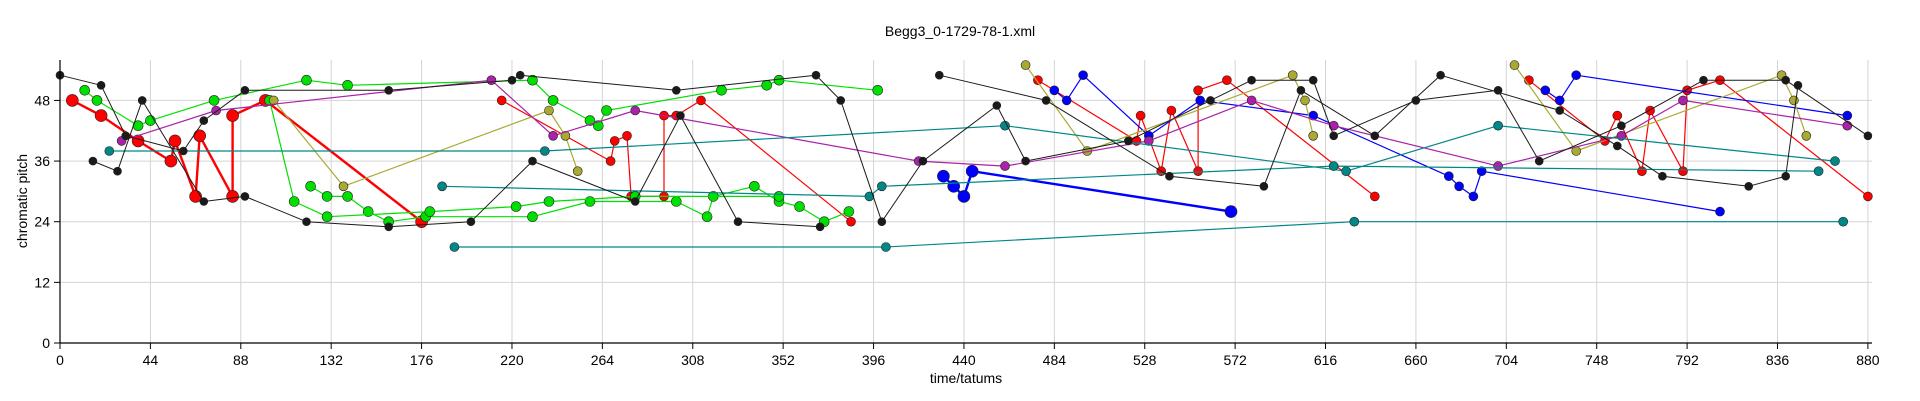 This screenshot has height=401, width=1920. What do you see at coordinates (1326, 360) in the screenshot?
I see `x-tick-label: 616` at bounding box center [1326, 360].